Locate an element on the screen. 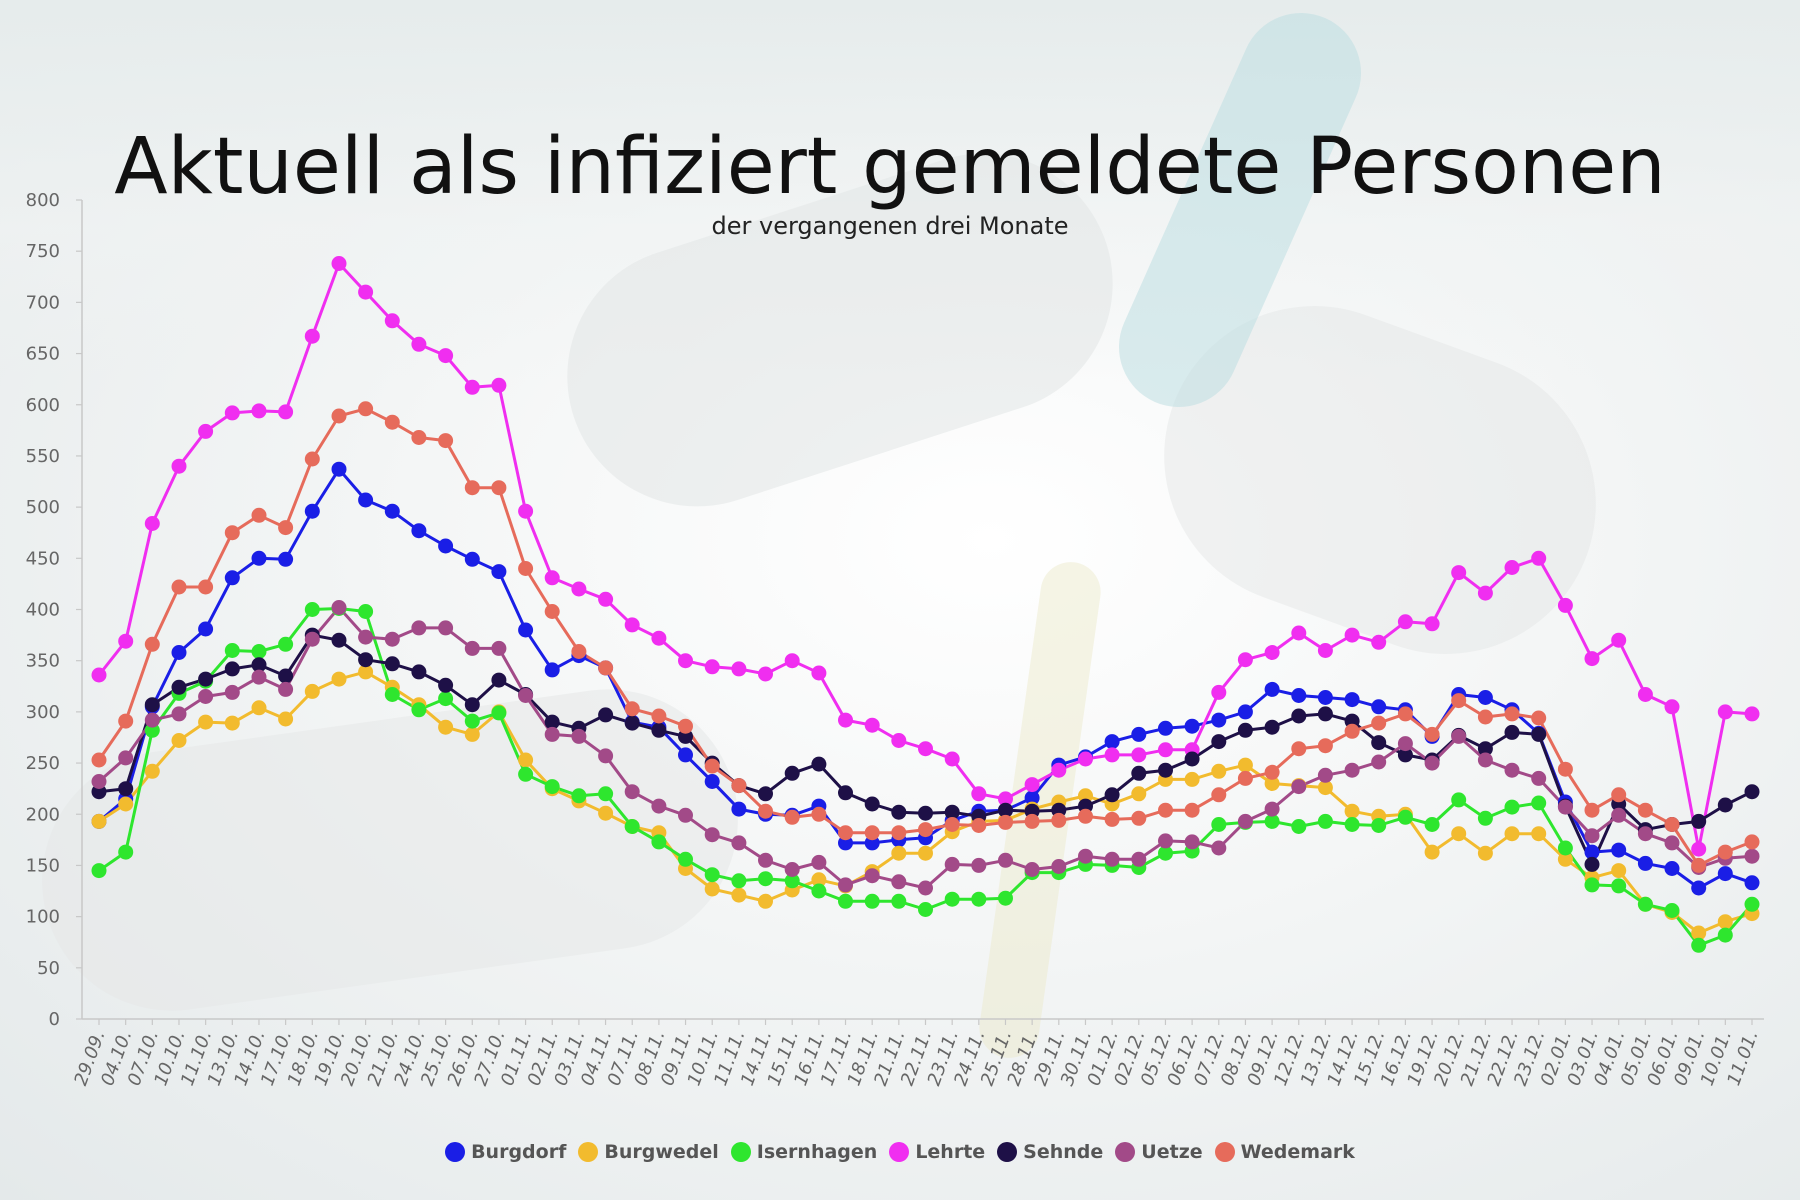  legend-swatch is located at coordinates (455, 1152).